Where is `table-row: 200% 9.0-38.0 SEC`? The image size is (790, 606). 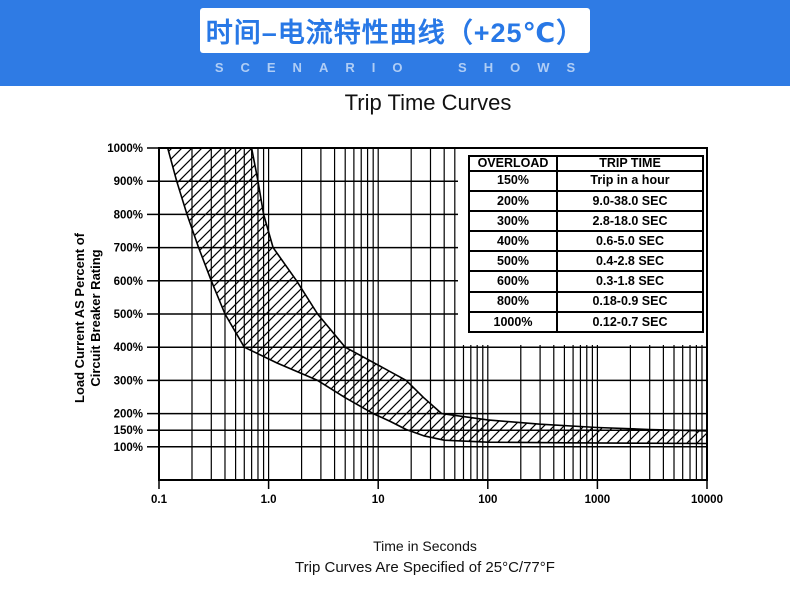 table-row: 200% 9.0-38.0 SEC is located at coordinates (586, 200).